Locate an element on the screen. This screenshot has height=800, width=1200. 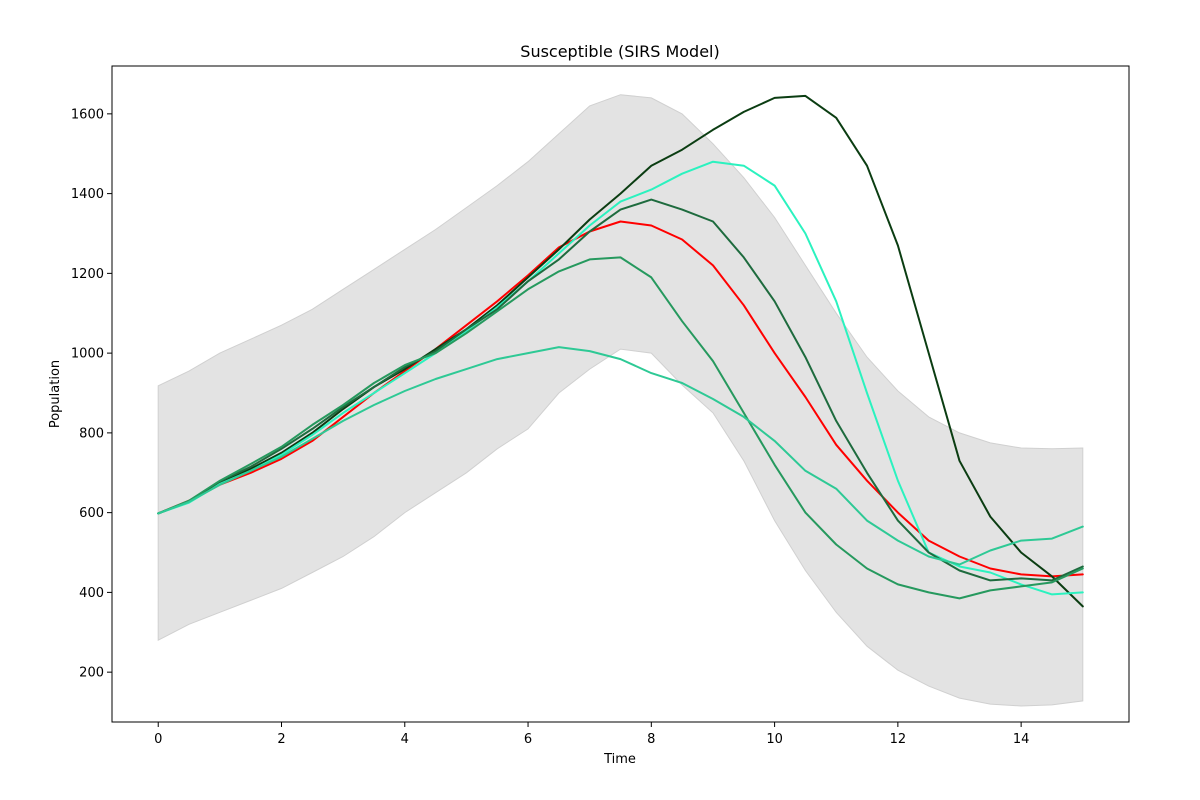
x-tick-label: 8 is located at coordinates (651, 739).